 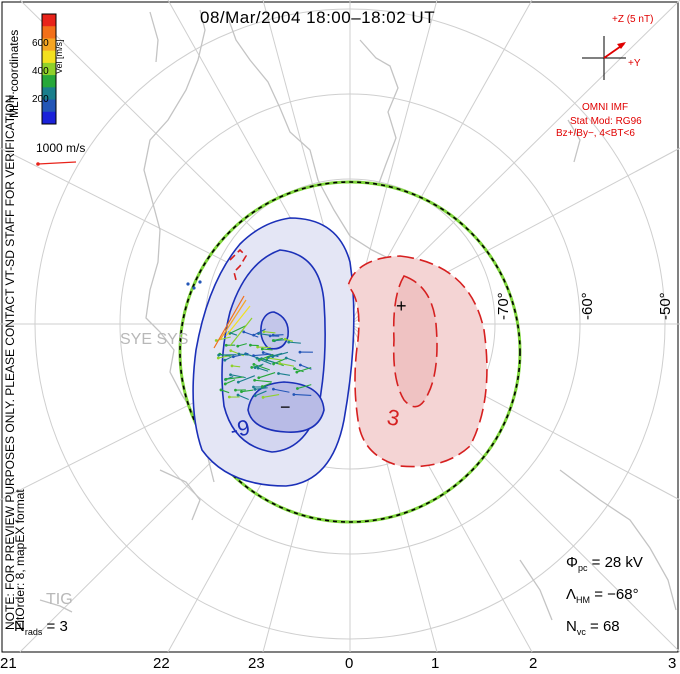 What do you see at coordinates (20, 559) in the screenshot?
I see `fit-order-note: FitOrder: 8, mapEX format` at bounding box center [20, 559].